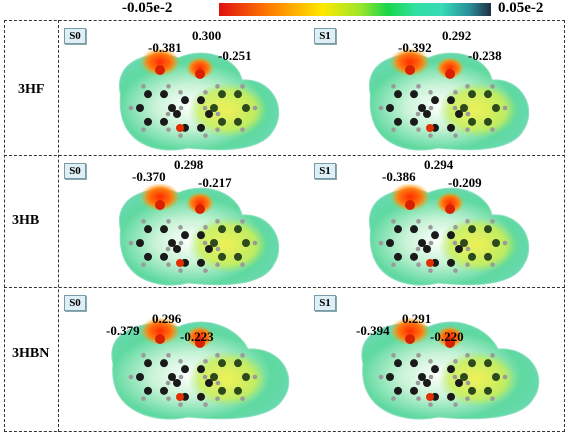  Describe the element at coordinates (417, 318) in the screenshot. I see `atomic-charge-label: 0.291` at that location.